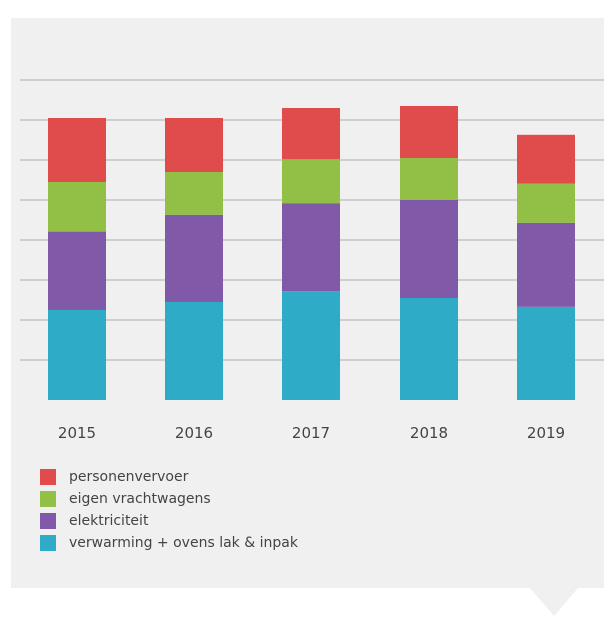 This screenshot has width=604, height=617. I want to click on x-tick-label: 2019, so click(546, 433).